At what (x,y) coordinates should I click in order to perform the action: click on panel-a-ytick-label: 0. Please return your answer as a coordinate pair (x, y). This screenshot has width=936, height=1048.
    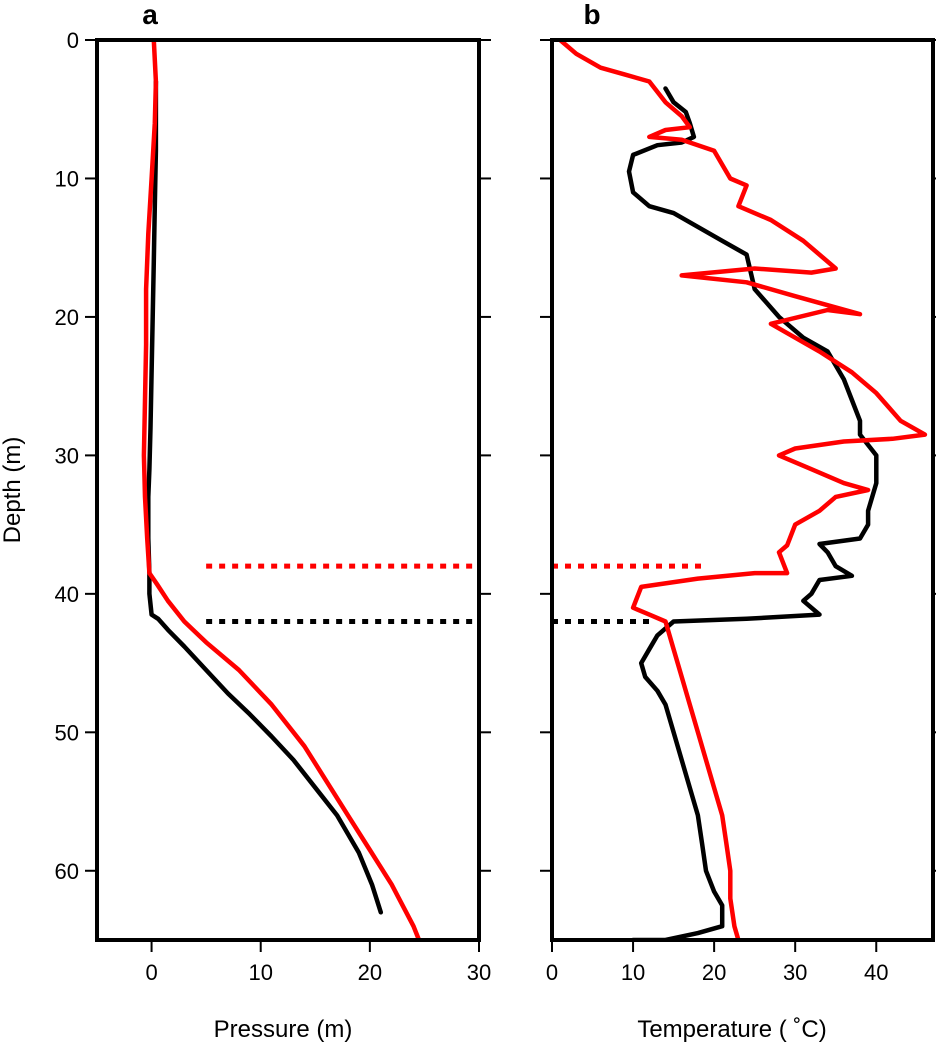
    Looking at the image, I should click on (73, 40).